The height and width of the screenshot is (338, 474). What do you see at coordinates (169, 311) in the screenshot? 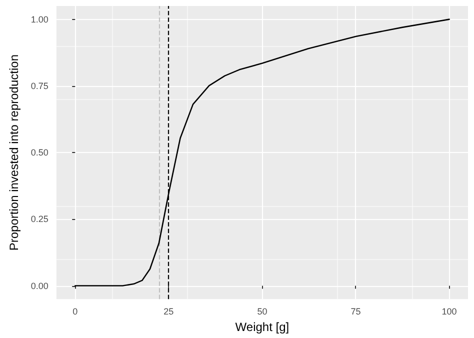
I see `x-tick-label: 25` at bounding box center [169, 311].